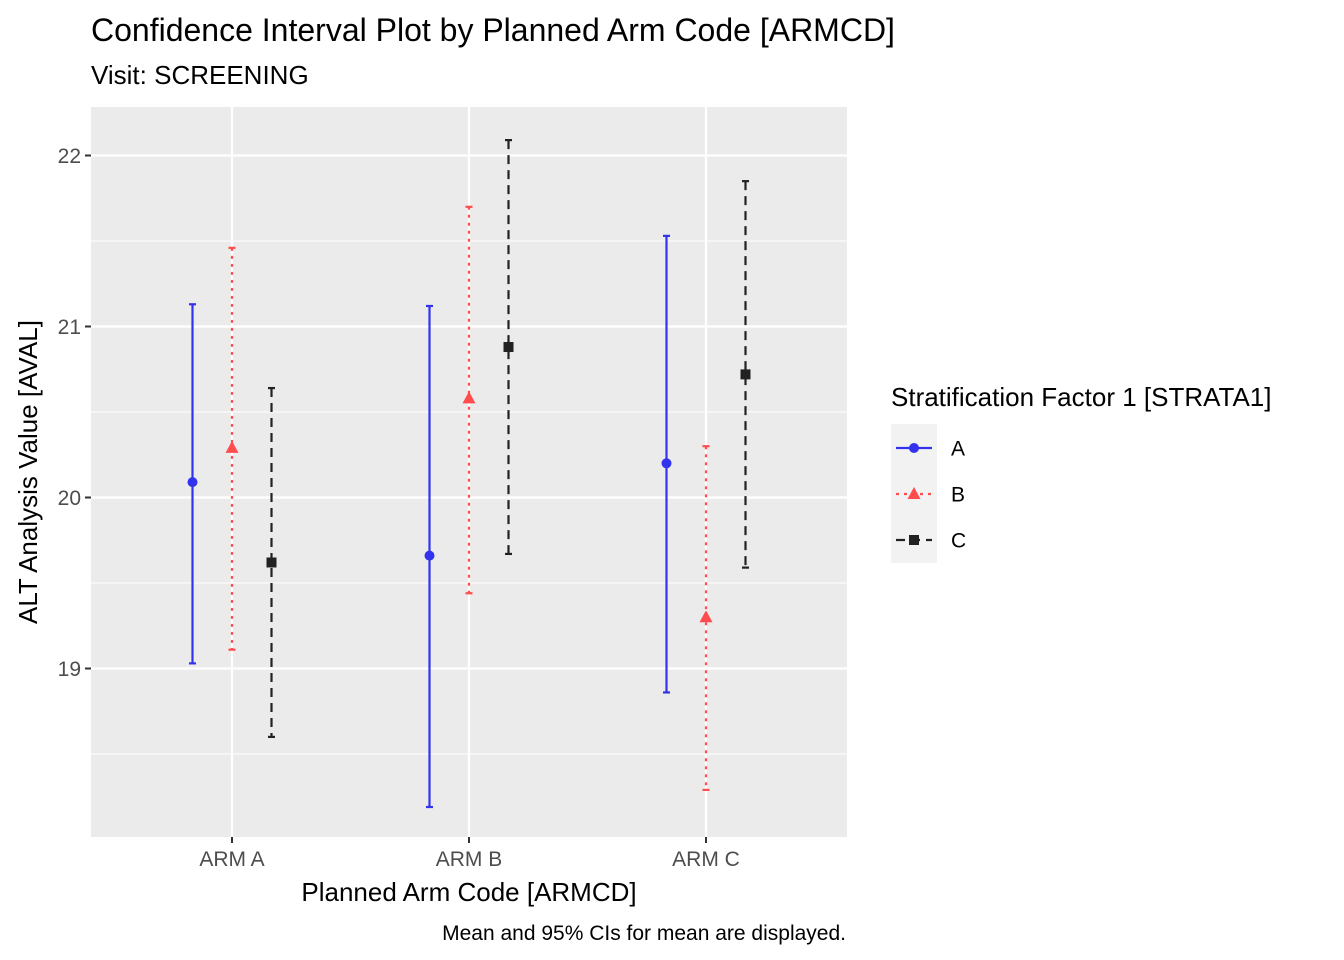 This screenshot has width=1344, height=960. Describe the element at coordinates (958, 541) in the screenshot. I see `legend-label: C` at that location.